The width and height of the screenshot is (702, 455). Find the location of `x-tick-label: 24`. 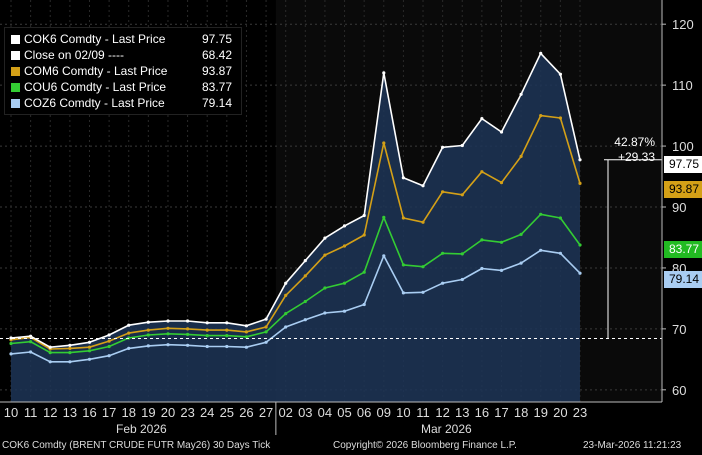

x-tick-label: 24 is located at coordinates (207, 412).